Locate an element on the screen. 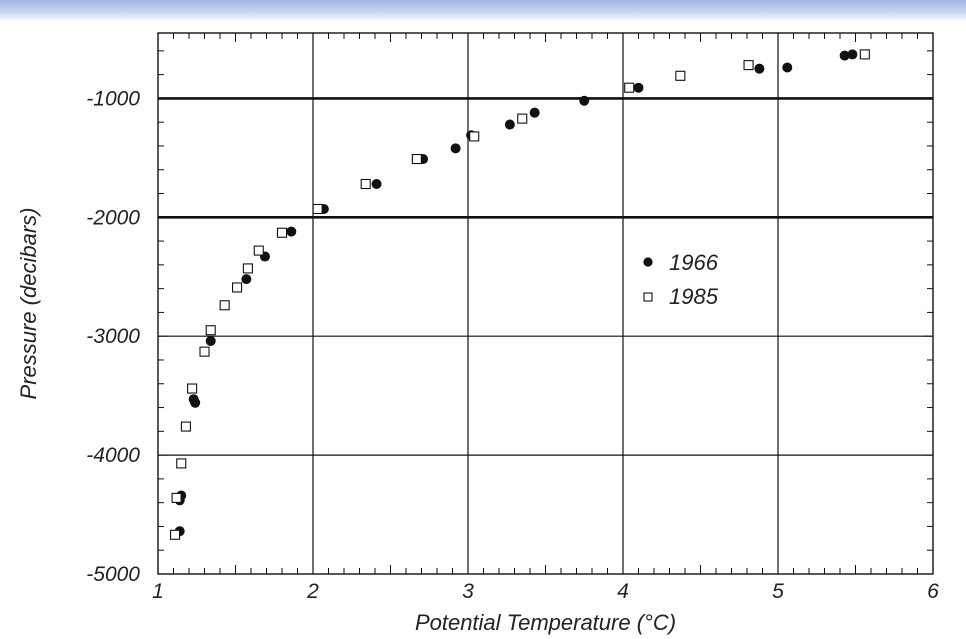  legend-marker-1966 is located at coordinates (648, 262).